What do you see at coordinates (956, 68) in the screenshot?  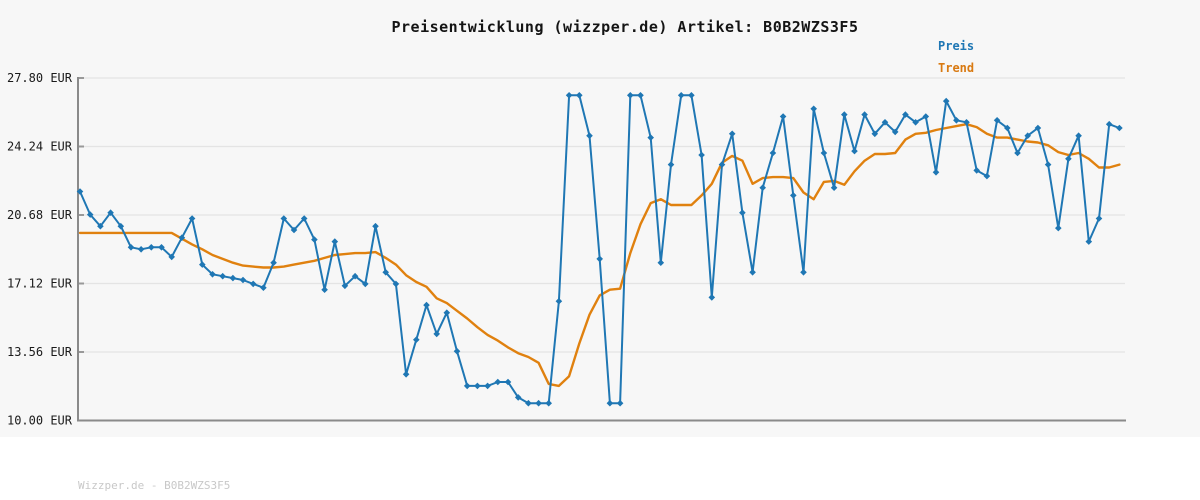 I see `legend-item-trend: Trend` at bounding box center [956, 68].